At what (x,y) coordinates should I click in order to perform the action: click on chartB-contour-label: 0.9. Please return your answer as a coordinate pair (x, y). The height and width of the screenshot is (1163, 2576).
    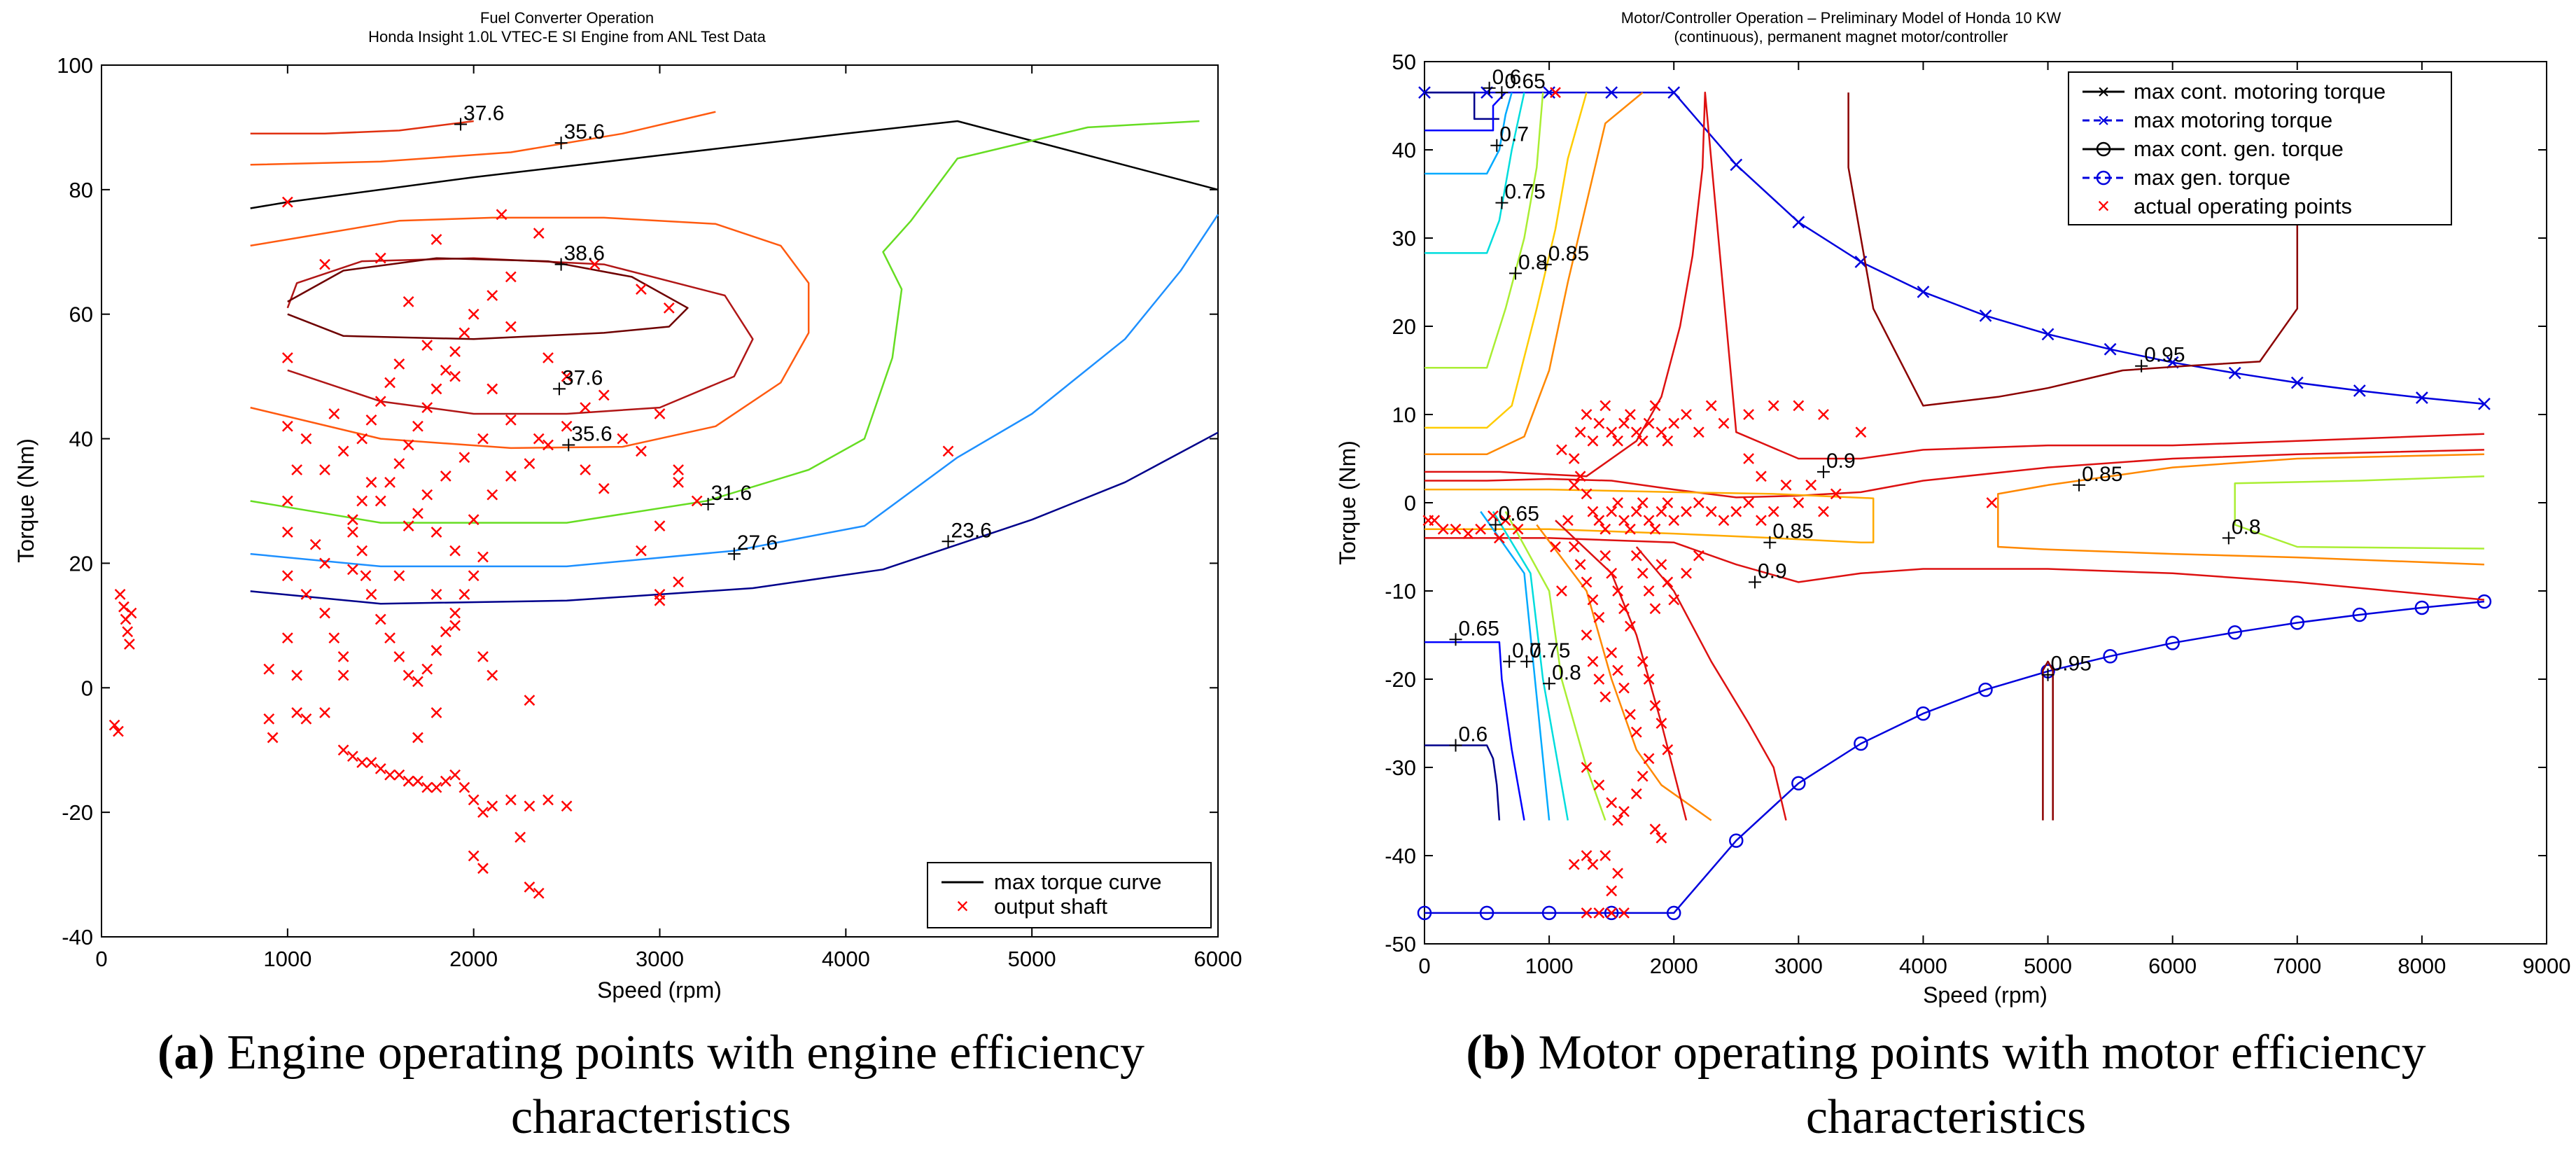
    Looking at the image, I should click on (1772, 571).